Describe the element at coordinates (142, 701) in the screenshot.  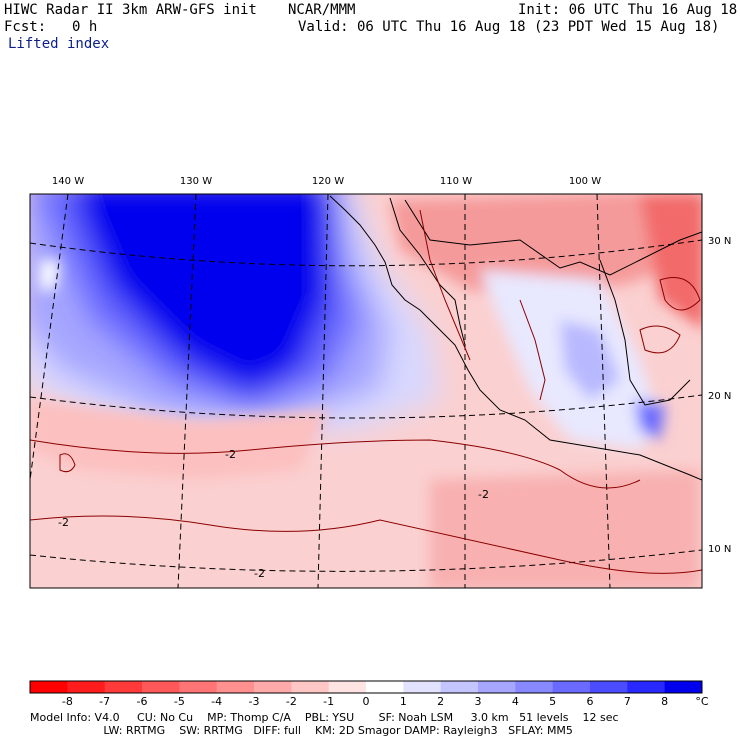
I see `colorbar-tick-label: -6` at that location.